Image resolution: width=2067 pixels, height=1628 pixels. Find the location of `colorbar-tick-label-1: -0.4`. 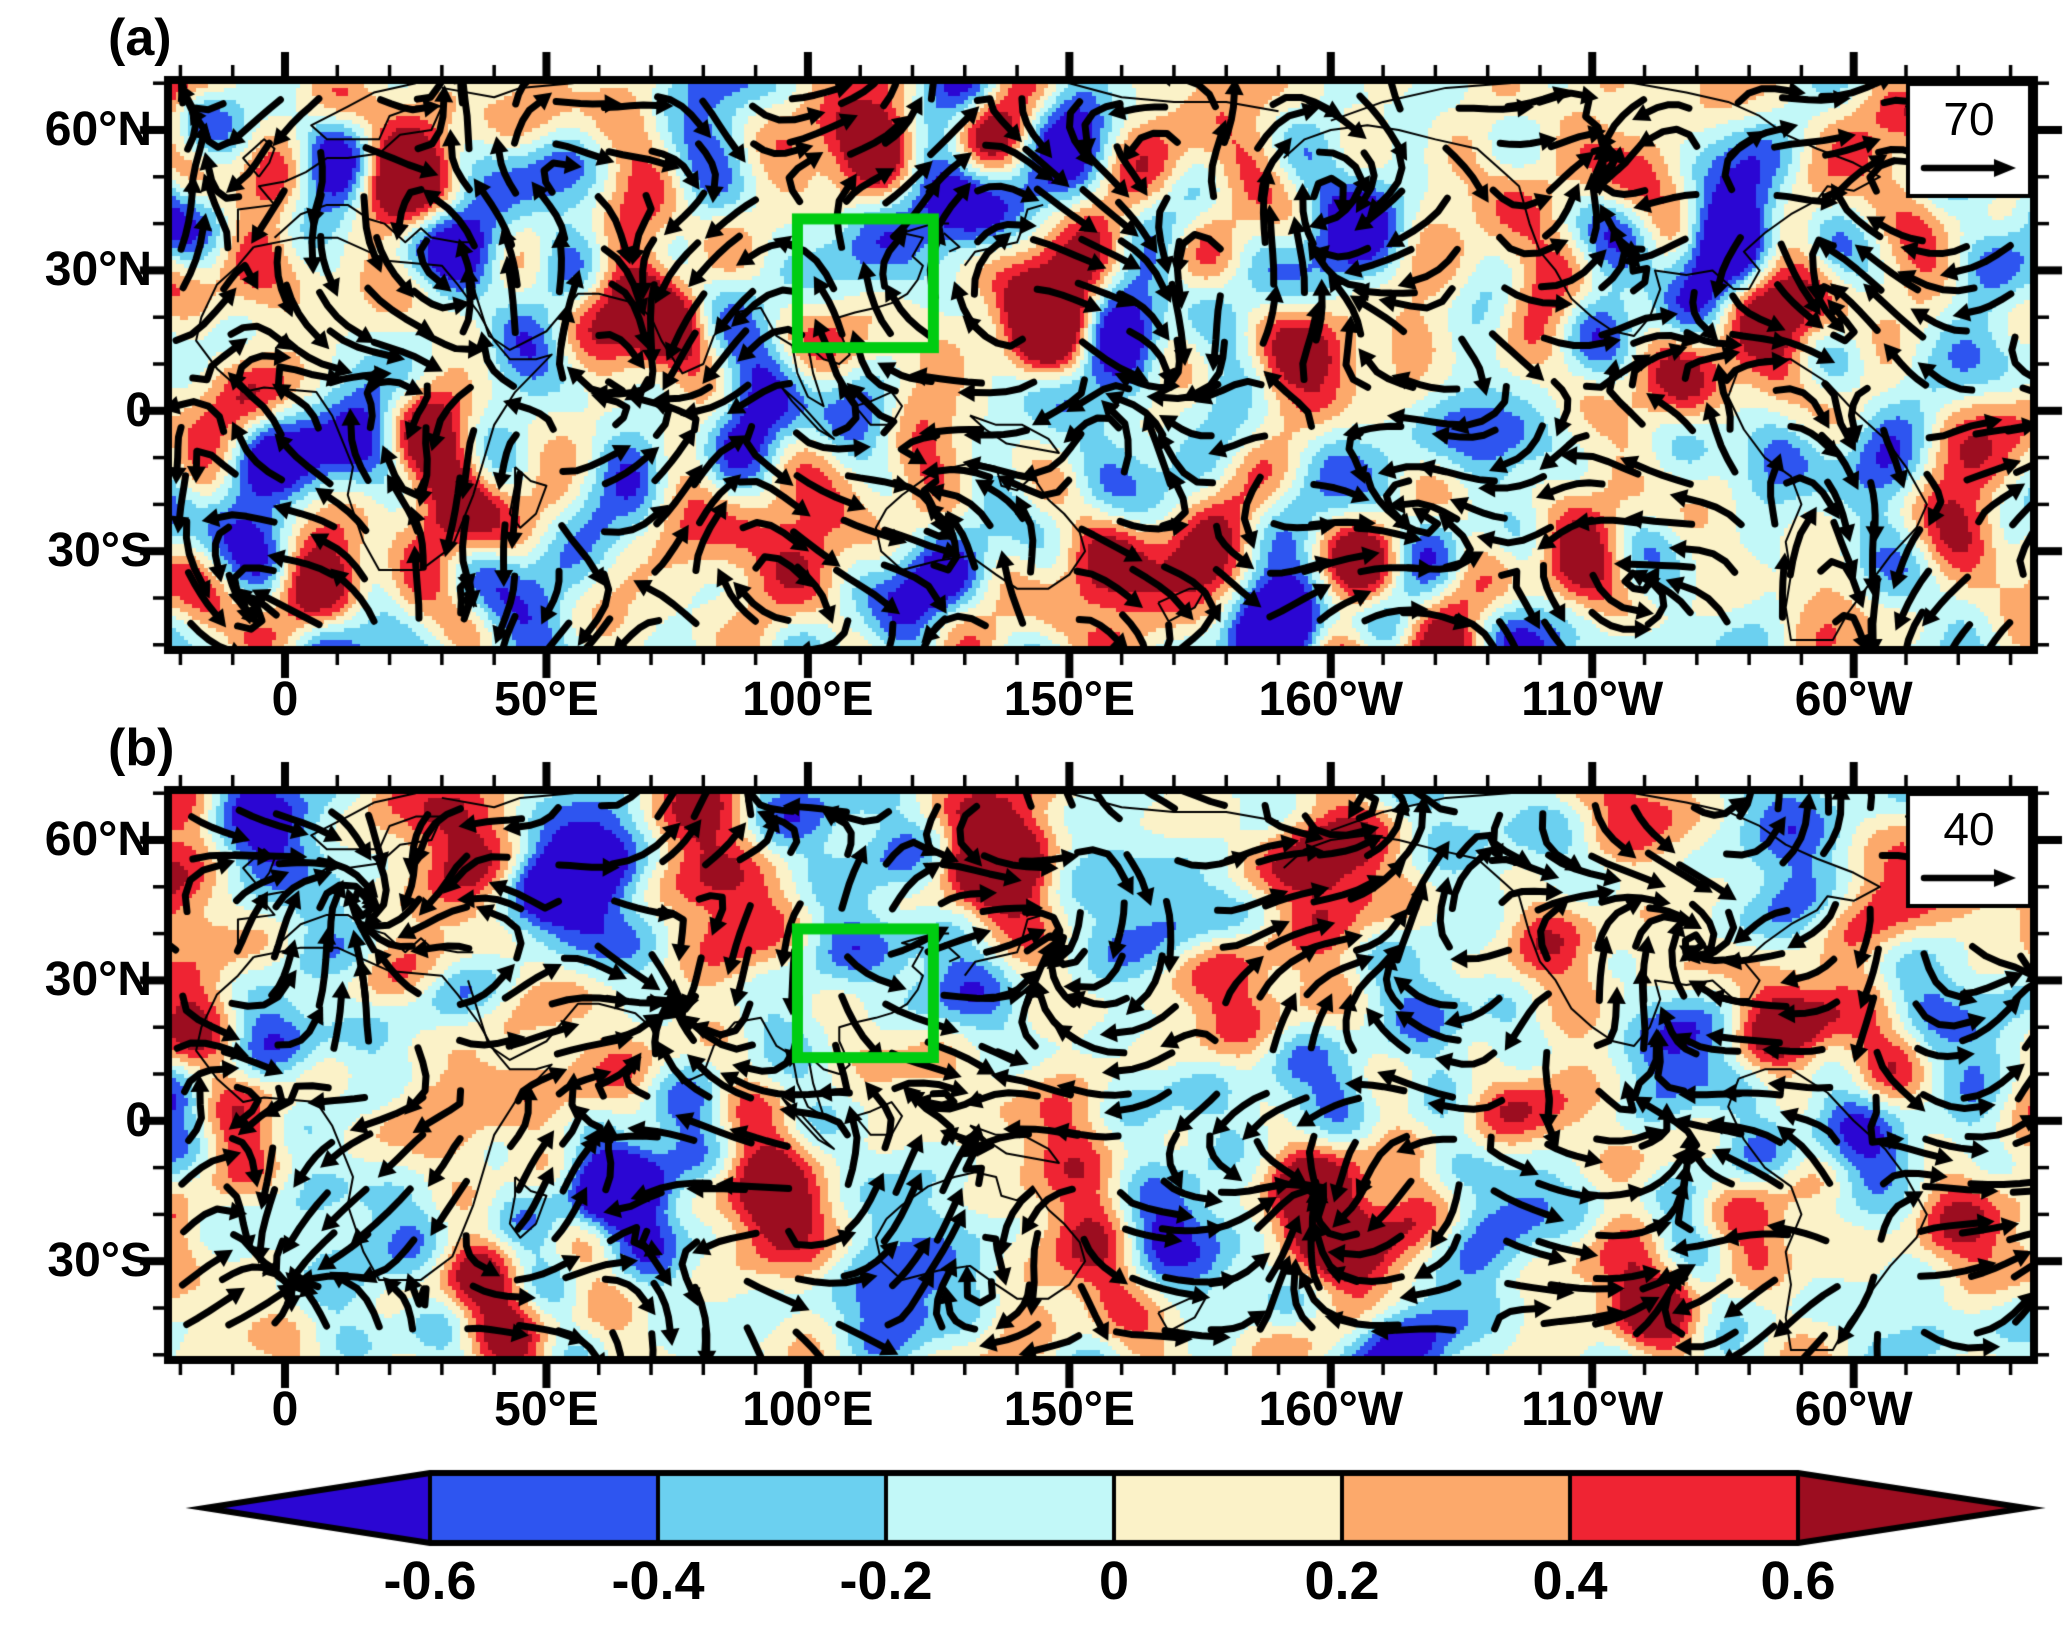

colorbar-tick-label-1: -0.4 is located at coordinates (658, 1581).